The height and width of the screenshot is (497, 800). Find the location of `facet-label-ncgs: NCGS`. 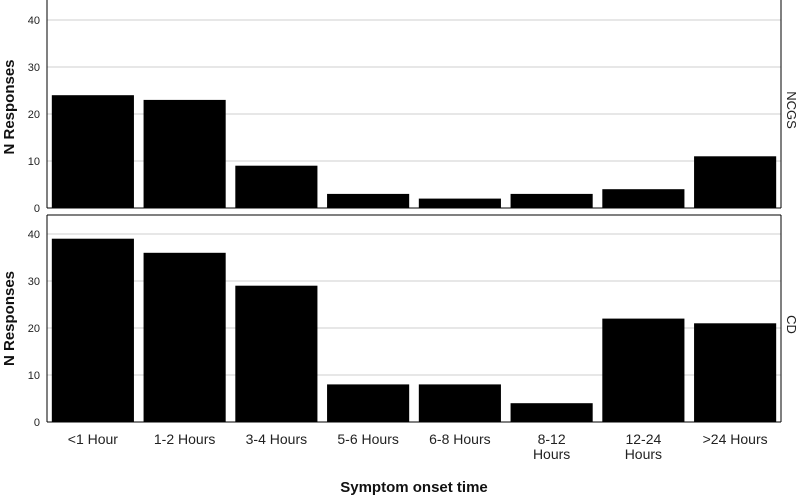

facet-label-ncgs: NCGS is located at coordinates (791, 110).